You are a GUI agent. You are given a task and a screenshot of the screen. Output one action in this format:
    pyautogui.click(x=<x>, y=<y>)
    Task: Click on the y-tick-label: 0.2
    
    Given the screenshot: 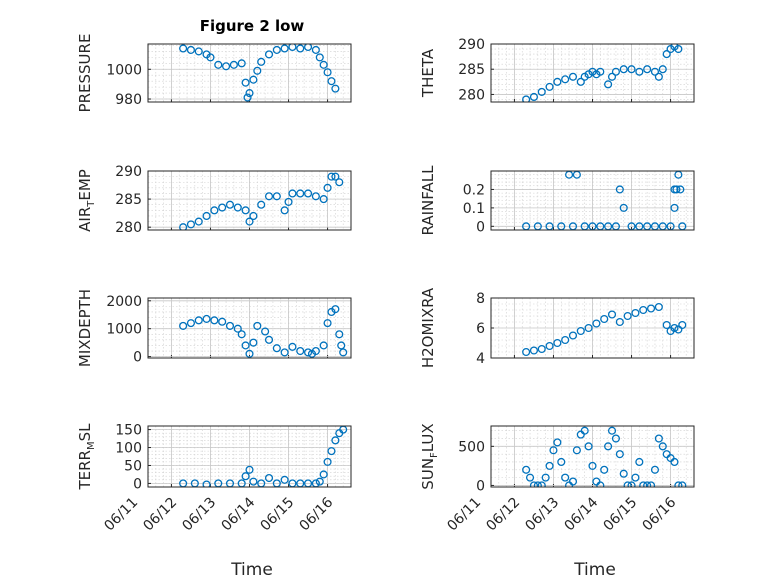 What is the action you would take?
    pyautogui.click(x=474, y=190)
    